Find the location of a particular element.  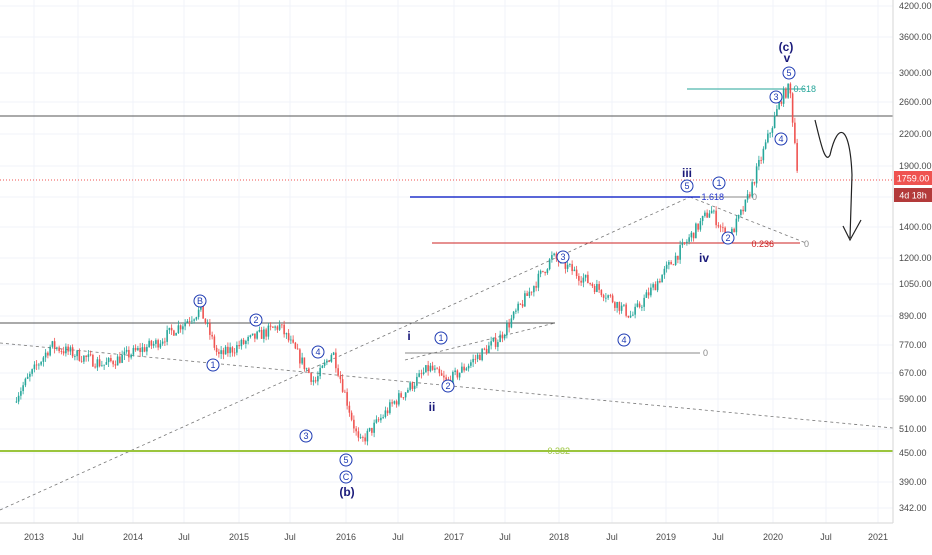

wave-circle-label: 2 is located at coordinates (727, 238).